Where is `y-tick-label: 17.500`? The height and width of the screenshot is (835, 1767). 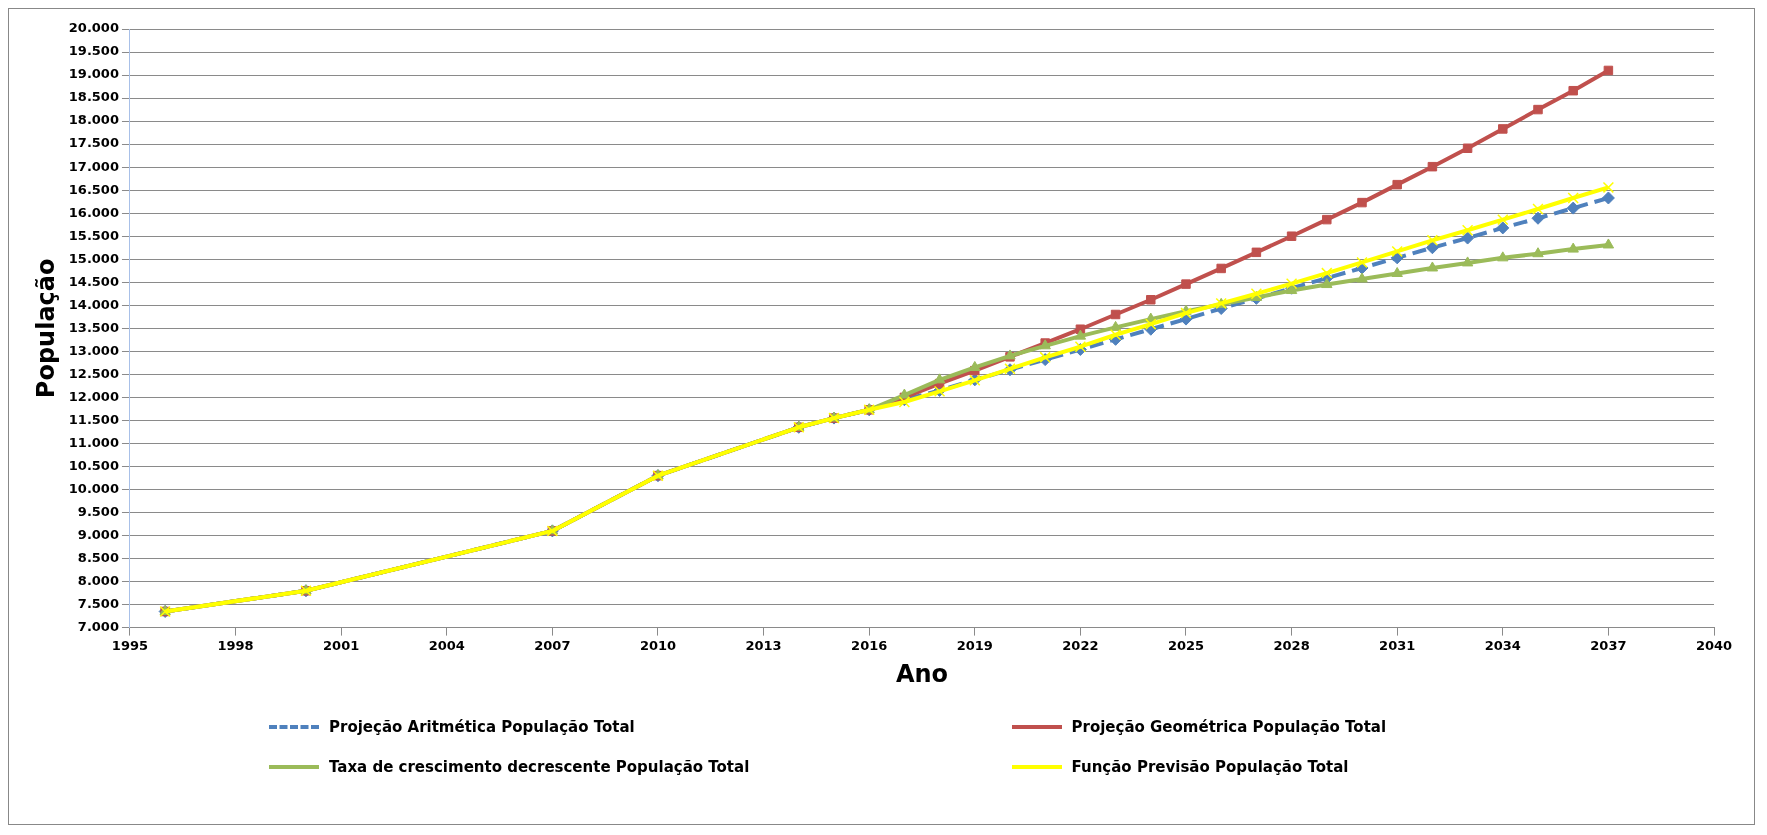 y-tick-label: 17.500 is located at coordinates (93, 143).